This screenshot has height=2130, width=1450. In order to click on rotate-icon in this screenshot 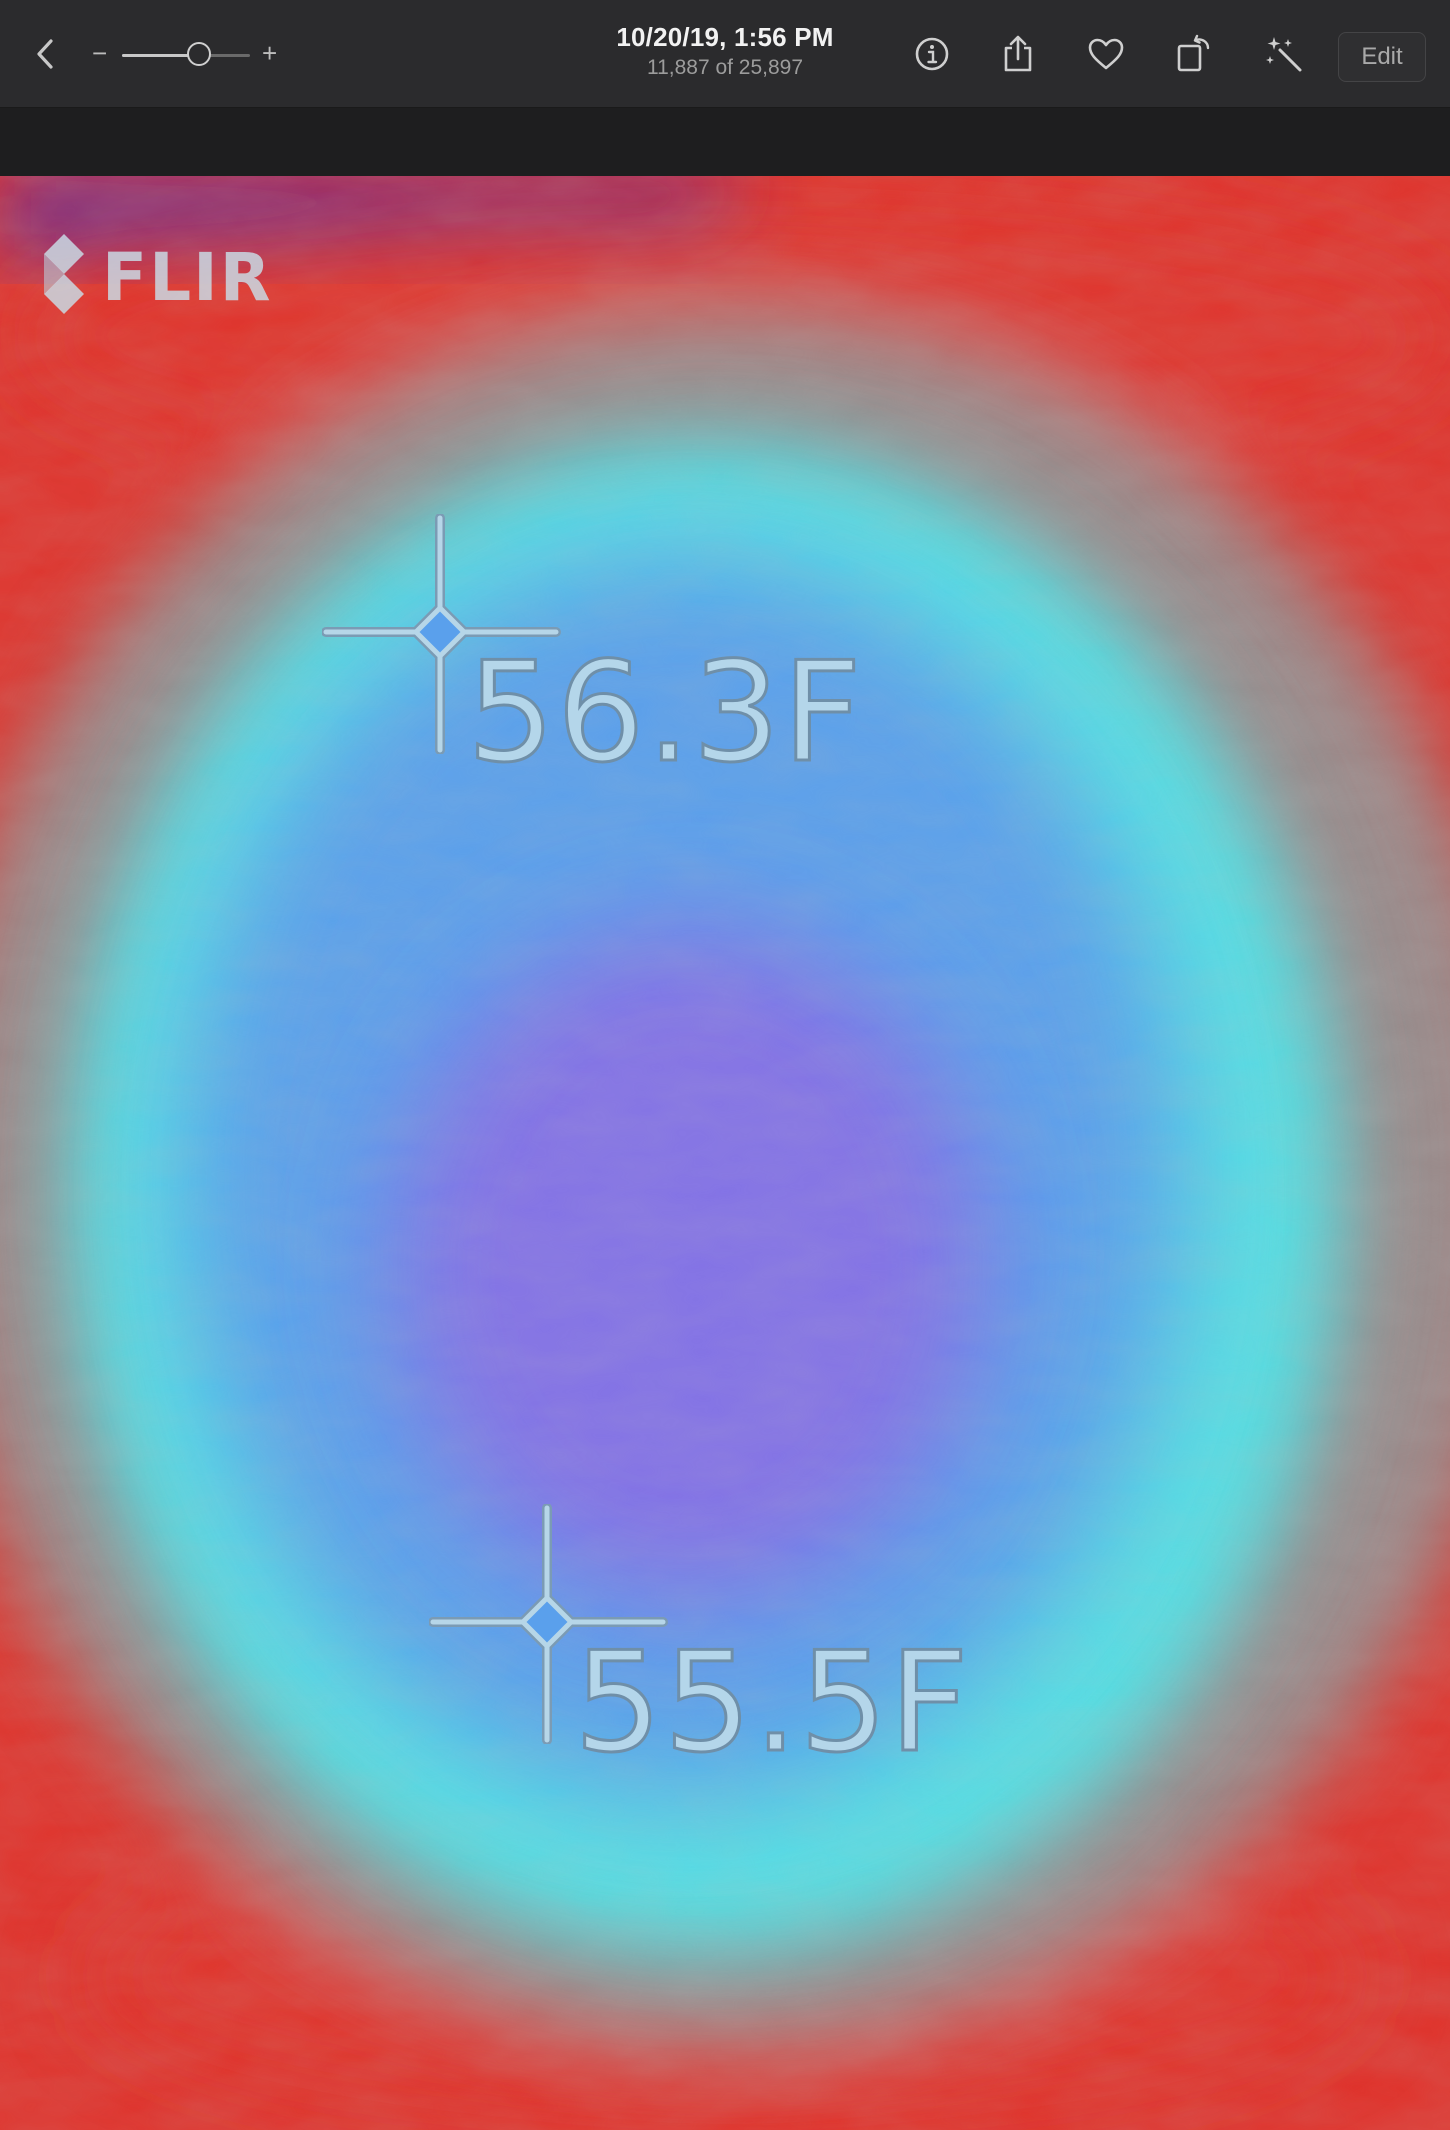, I will do `click(1193, 53)`.